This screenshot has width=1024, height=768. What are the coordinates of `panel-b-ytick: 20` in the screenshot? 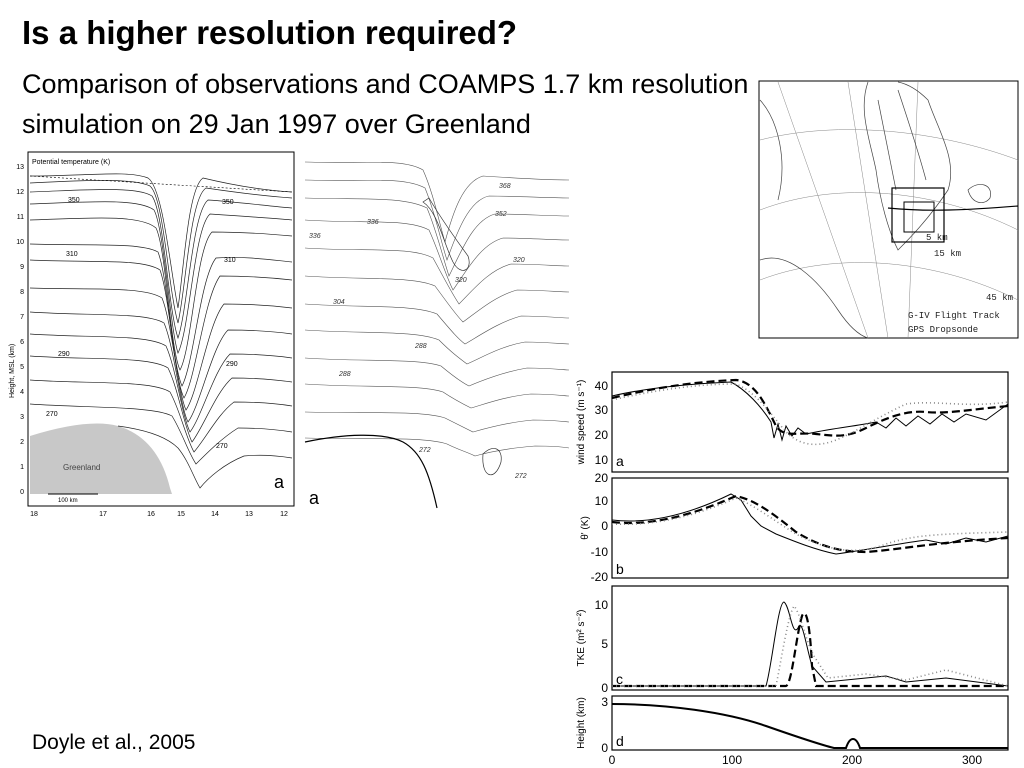 It's located at (602, 478).